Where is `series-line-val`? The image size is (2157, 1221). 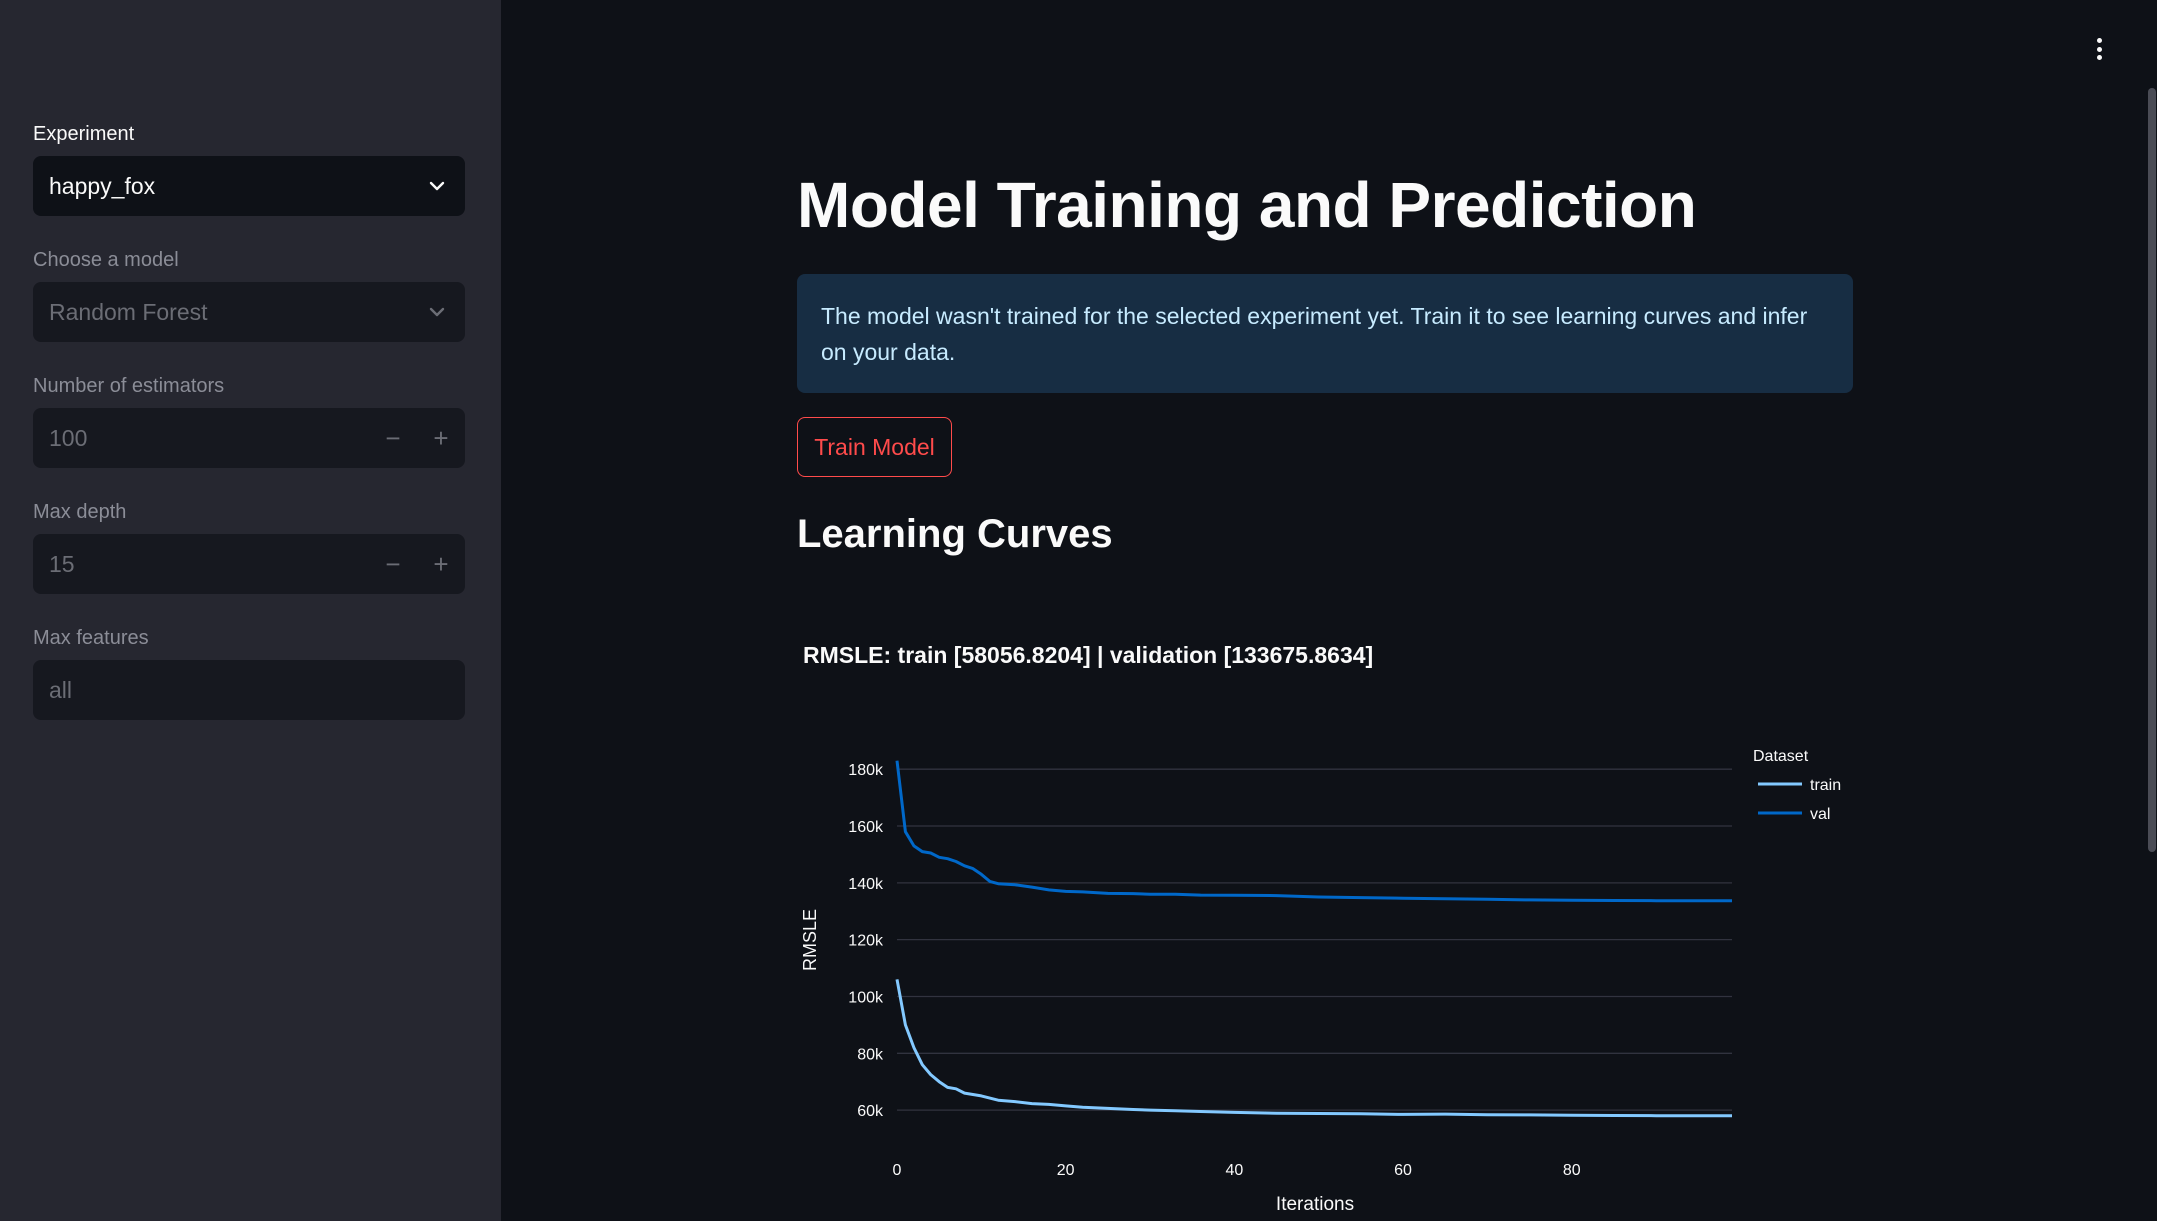 series-line-val is located at coordinates (1314, 831).